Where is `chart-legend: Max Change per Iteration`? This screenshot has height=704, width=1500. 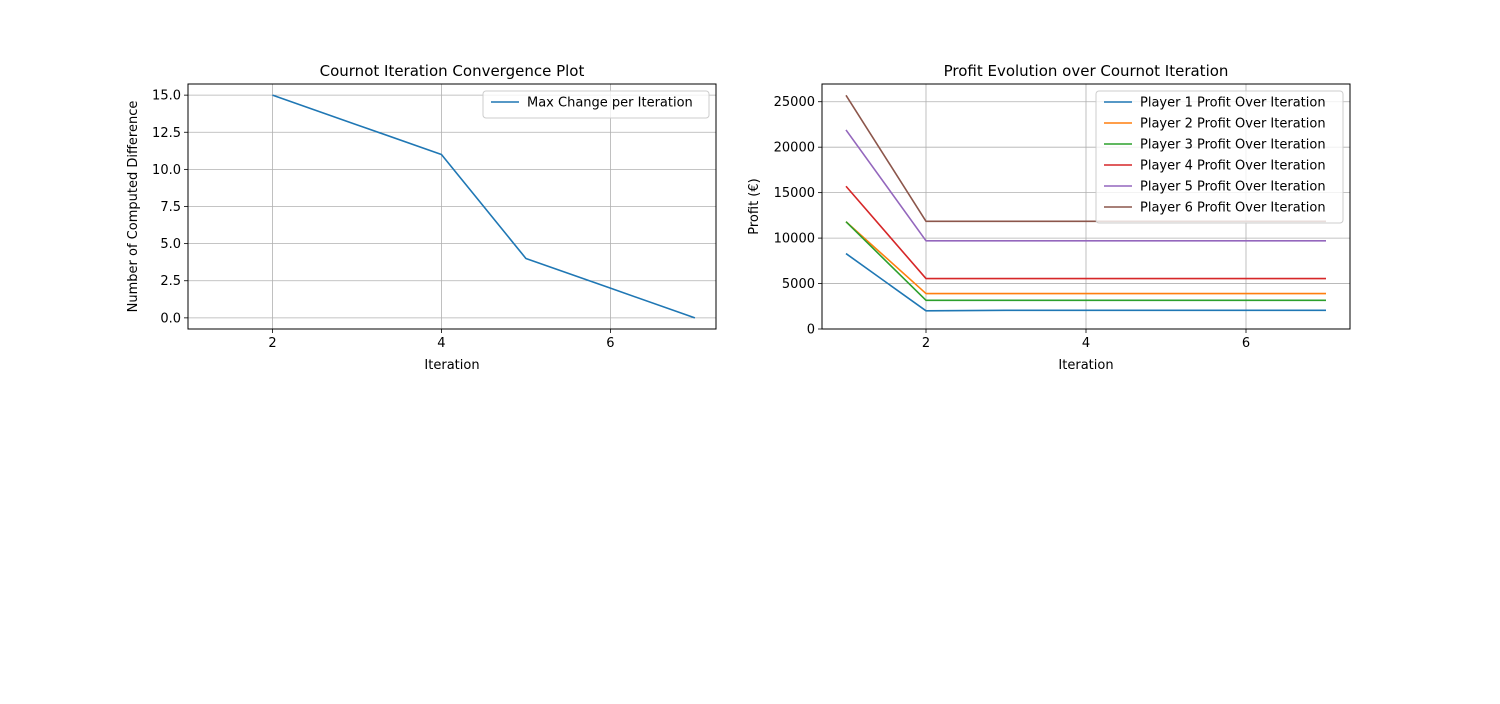
chart-legend: Max Change per Iteration is located at coordinates (596, 104).